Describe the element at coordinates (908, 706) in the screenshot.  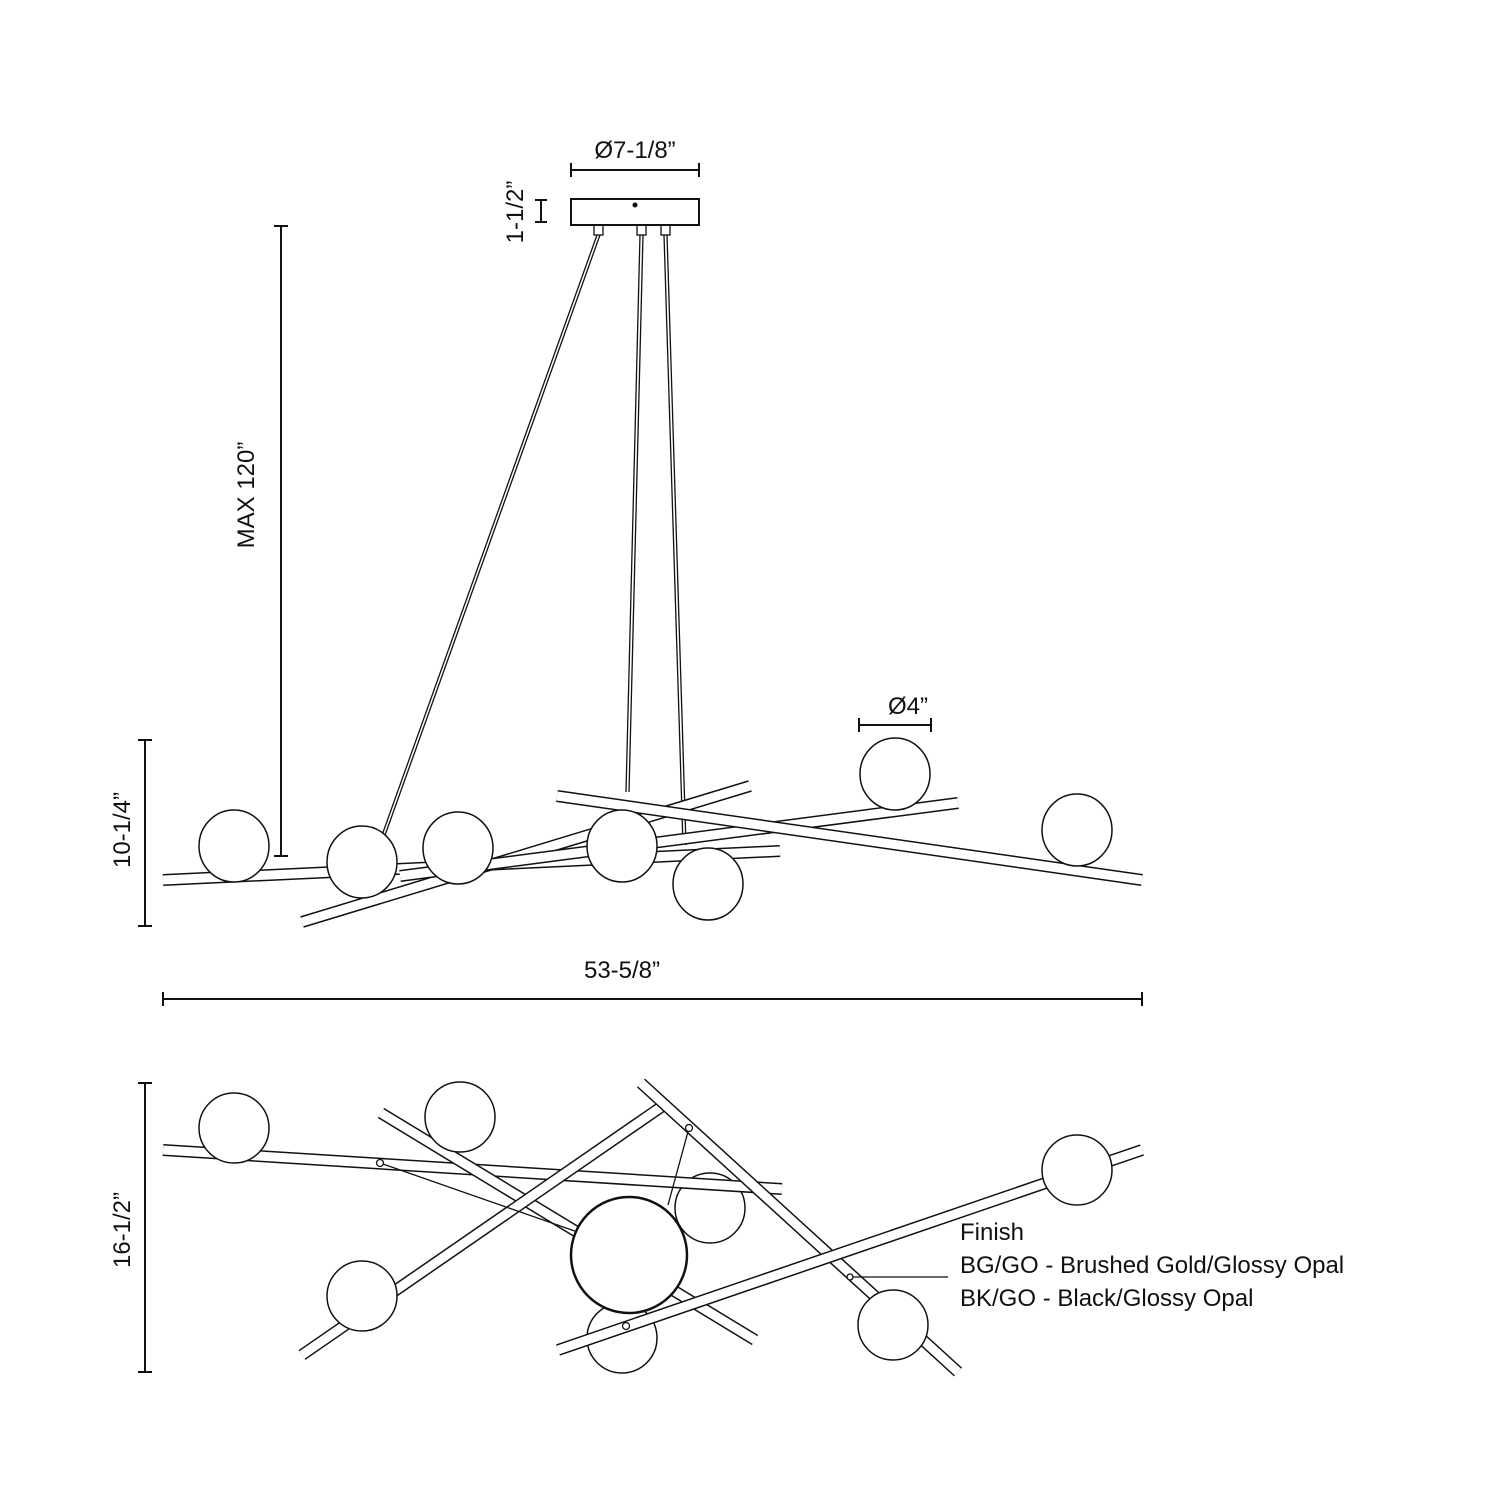
I see `globe-diameter-label: Ø4”` at that location.